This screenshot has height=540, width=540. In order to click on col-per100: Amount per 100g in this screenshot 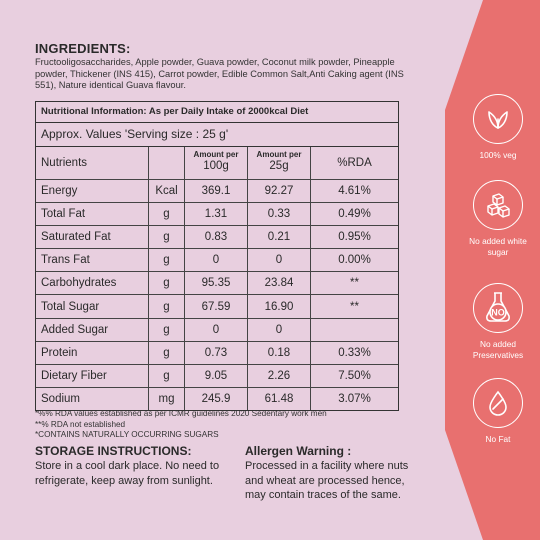, I will do `click(216, 163)`.